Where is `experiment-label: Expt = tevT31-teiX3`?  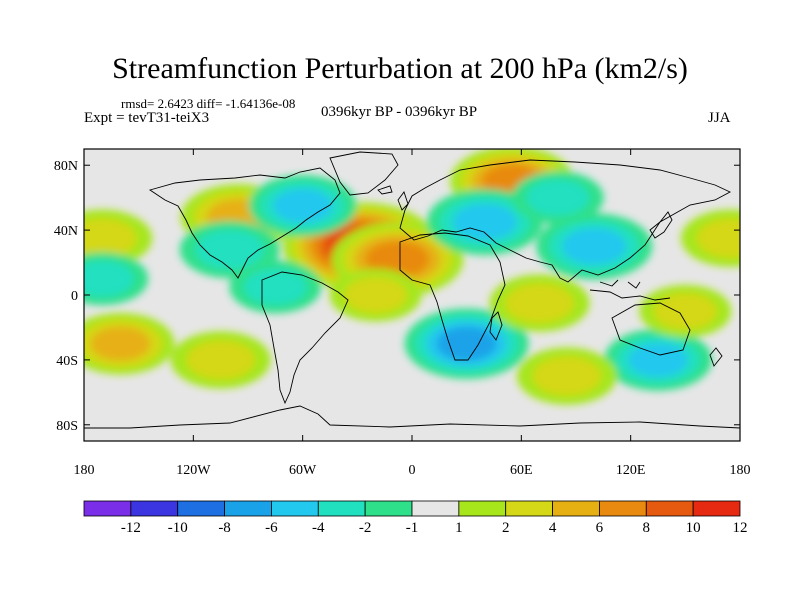
experiment-label: Expt = tevT31-teiX3 is located at coordinates (147, 118).